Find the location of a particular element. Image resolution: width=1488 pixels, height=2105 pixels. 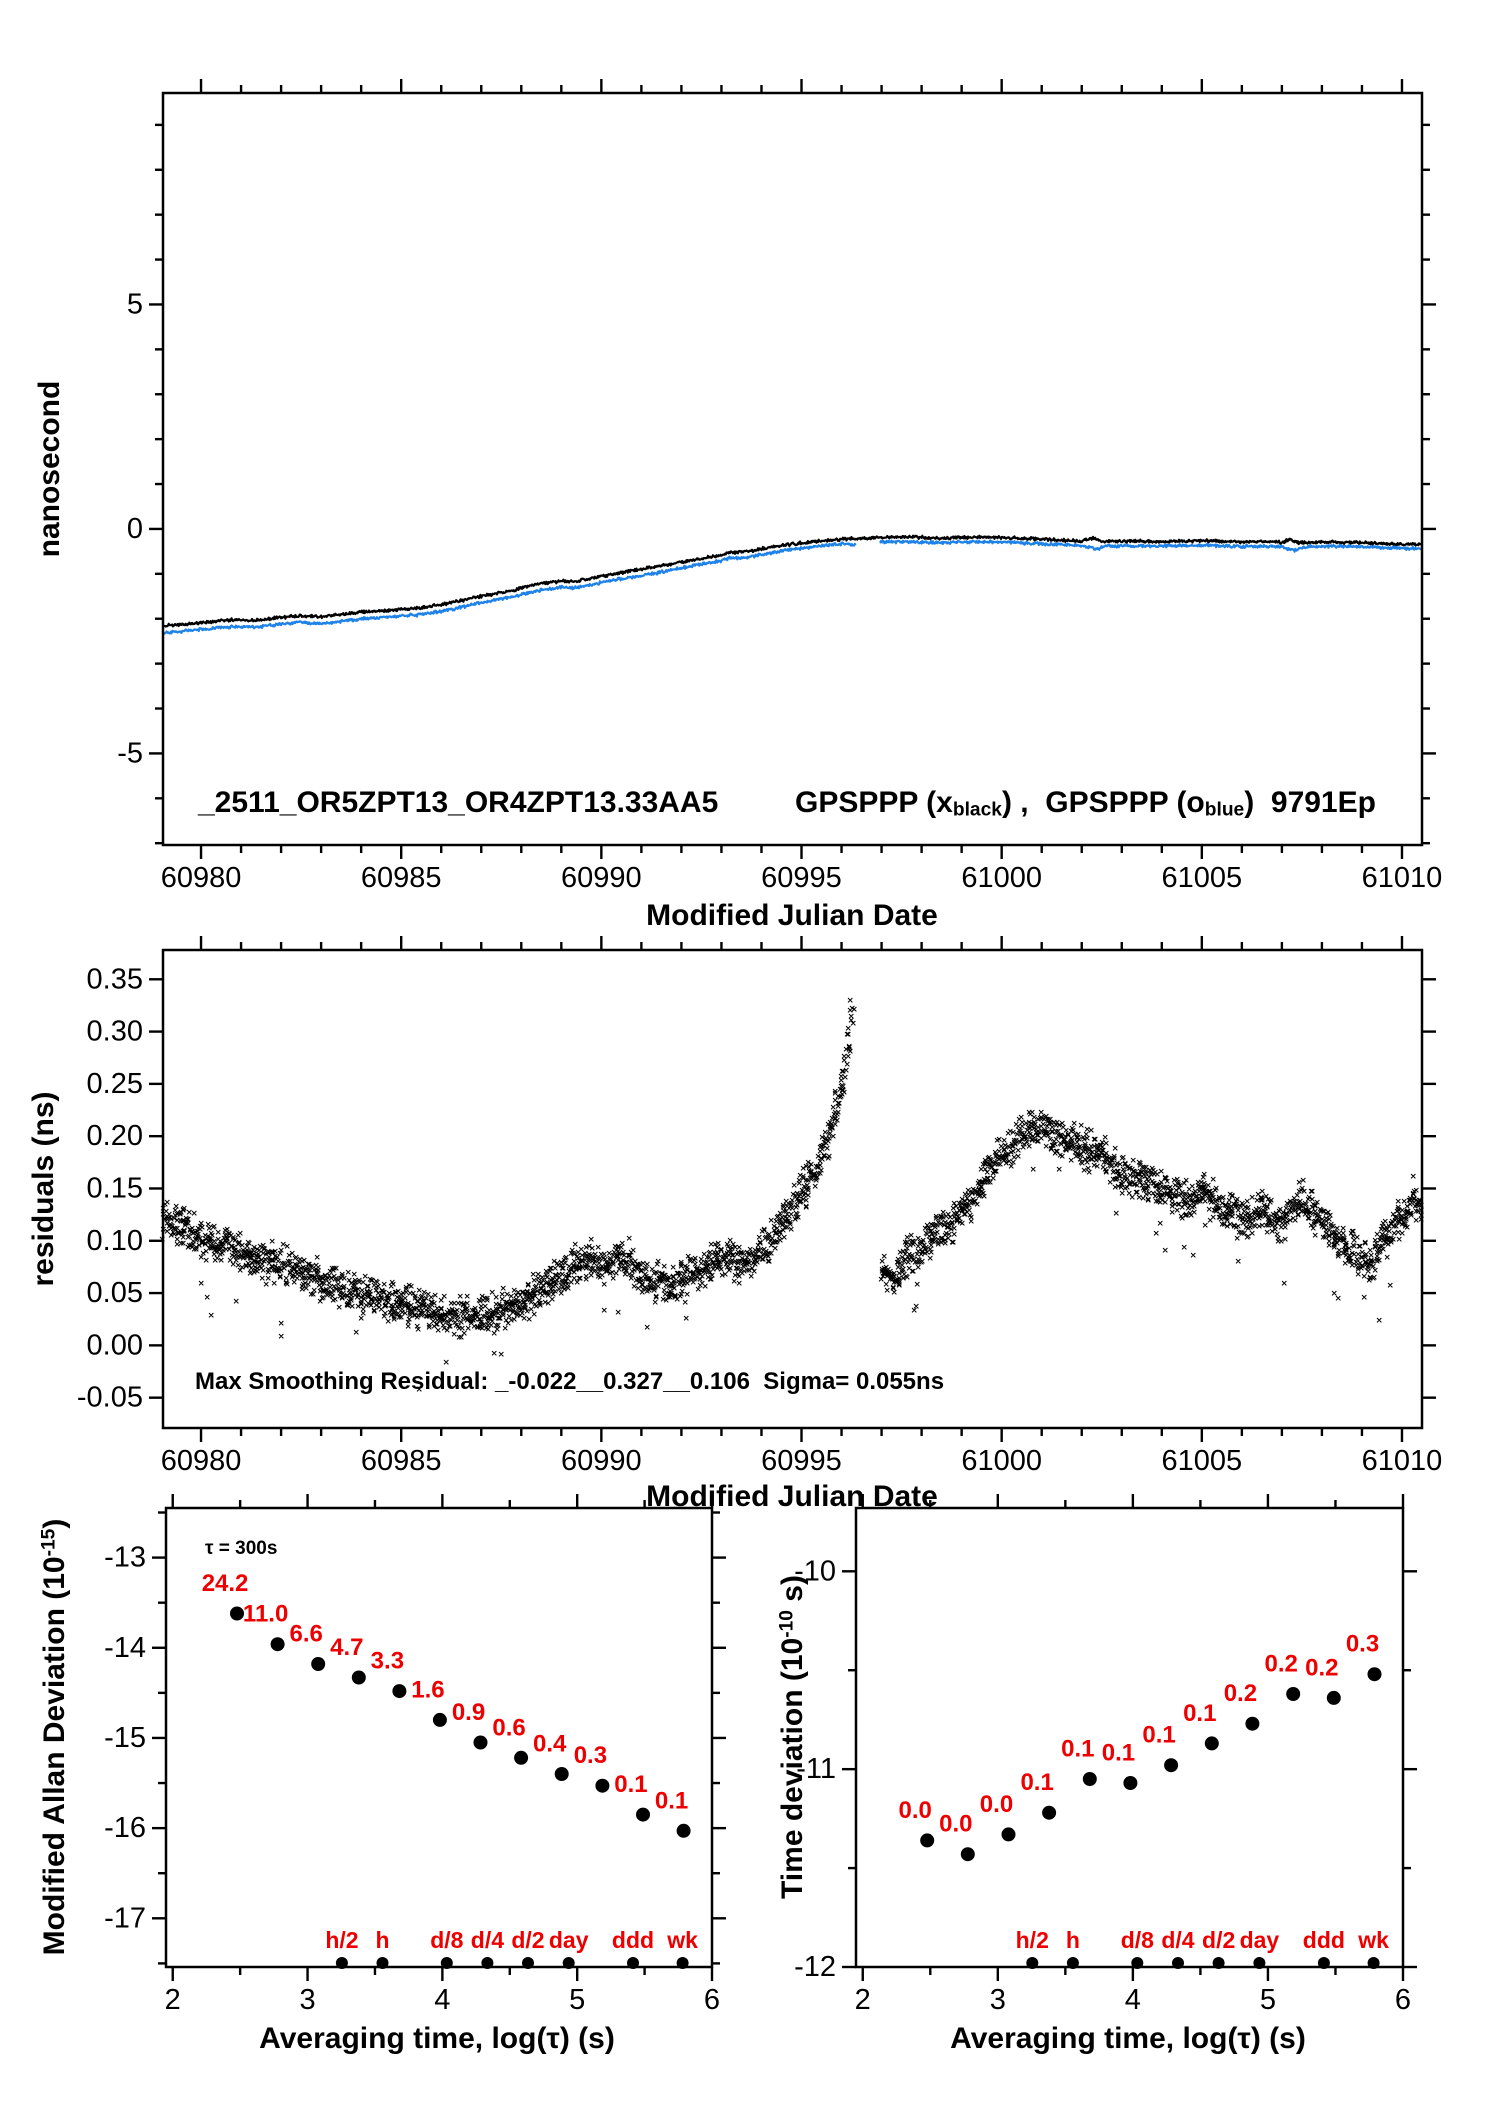

y-tick-label: 5 is located at coordinates (135, 304).